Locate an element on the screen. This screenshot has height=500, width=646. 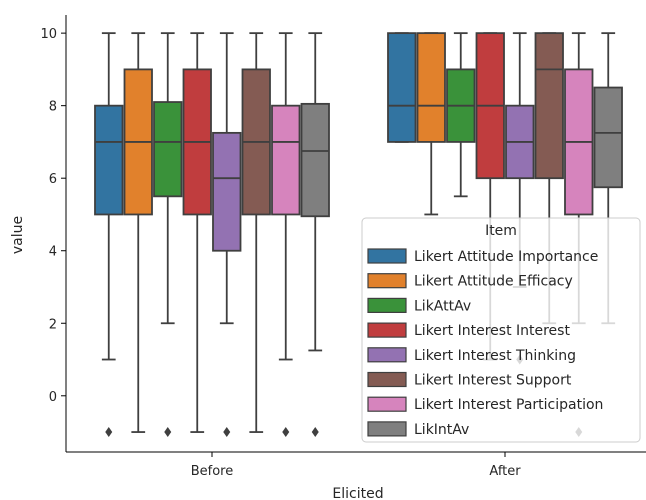
legend-label: Likert Interest Participation is located at coordinates (508, 405).